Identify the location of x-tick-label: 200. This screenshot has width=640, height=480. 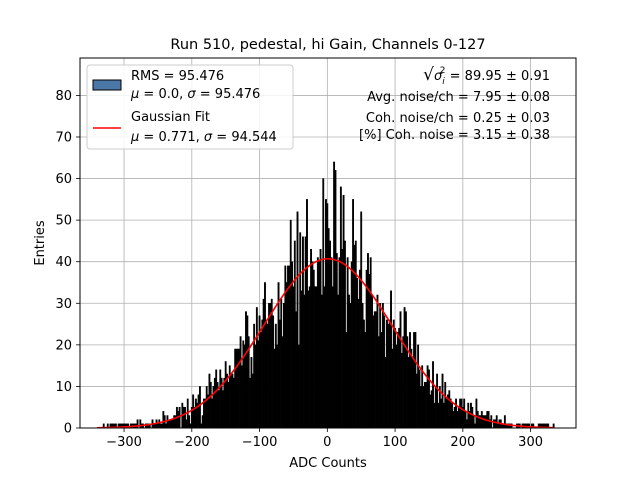
(462, 442).